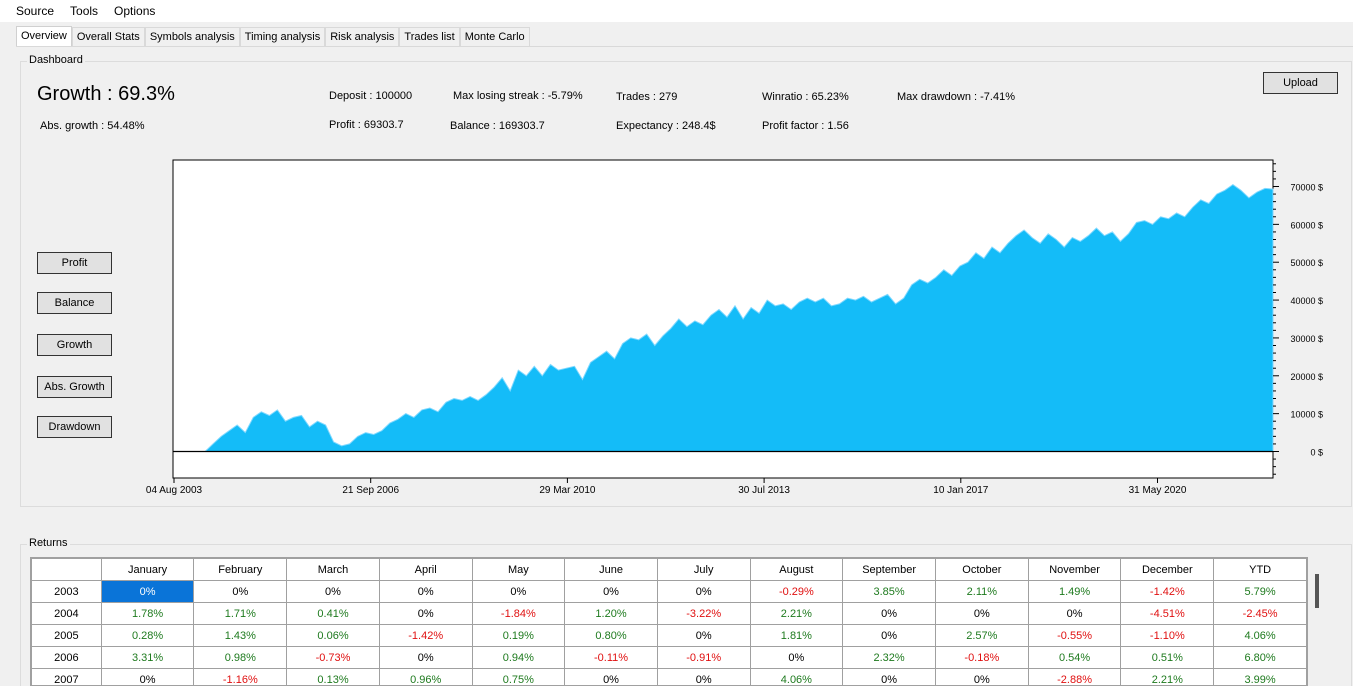  Describe the element at coordinates (889, 657) in the screenshot. I see `returns-cell: 2.32%` at that location.